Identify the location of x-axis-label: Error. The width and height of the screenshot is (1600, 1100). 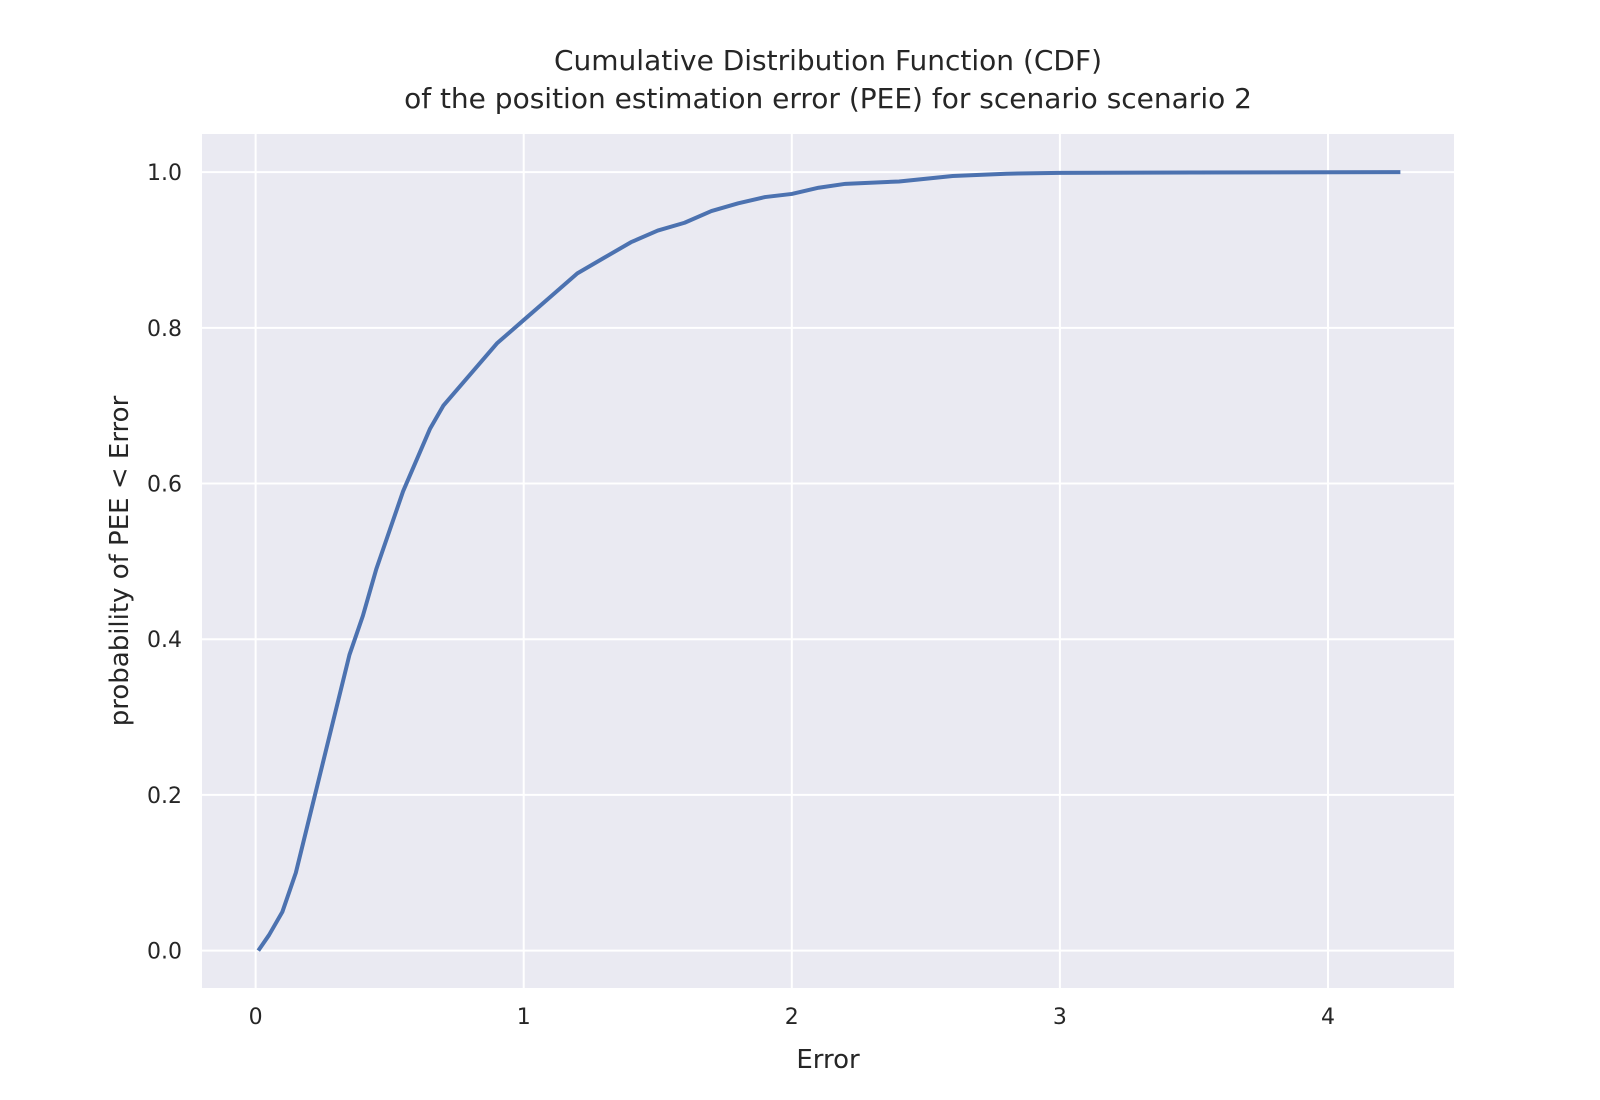
(828, 1060).